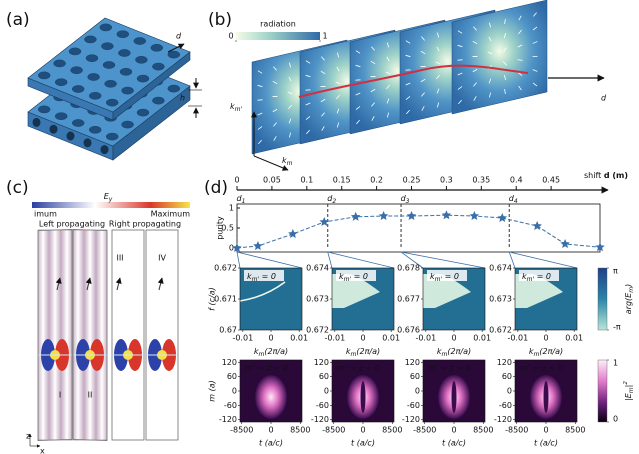 The width and height of the screenshot is (639, 454). Describe the element at coordinates (363, 443) in the screenshot. I see `x-axis-label: t (a/c)` at that location.